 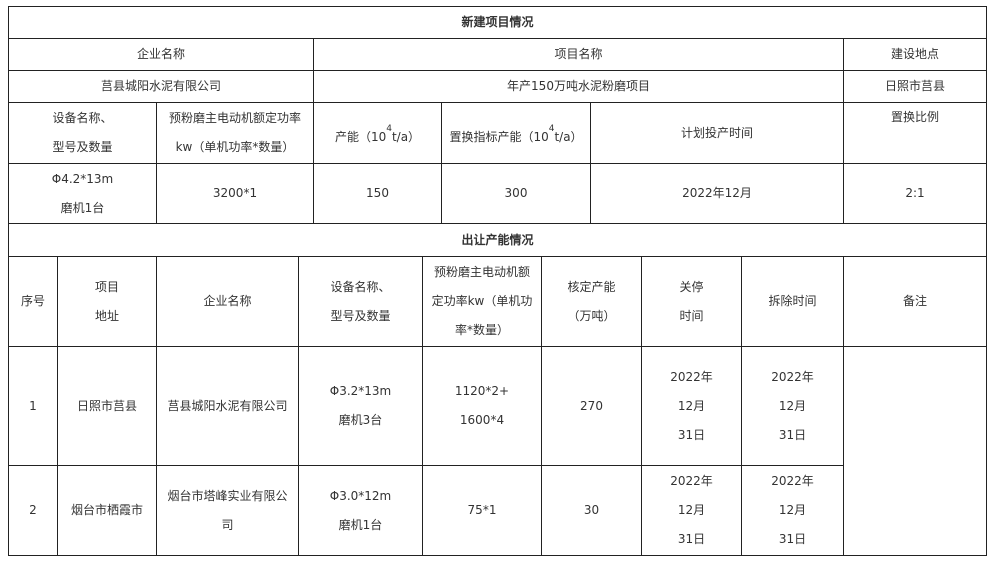 What do you see at coordinates (691, 510) in the screenshot?
I see `row2-stop-time: 2022年 12月 31日` at bounding box center [691, 510].